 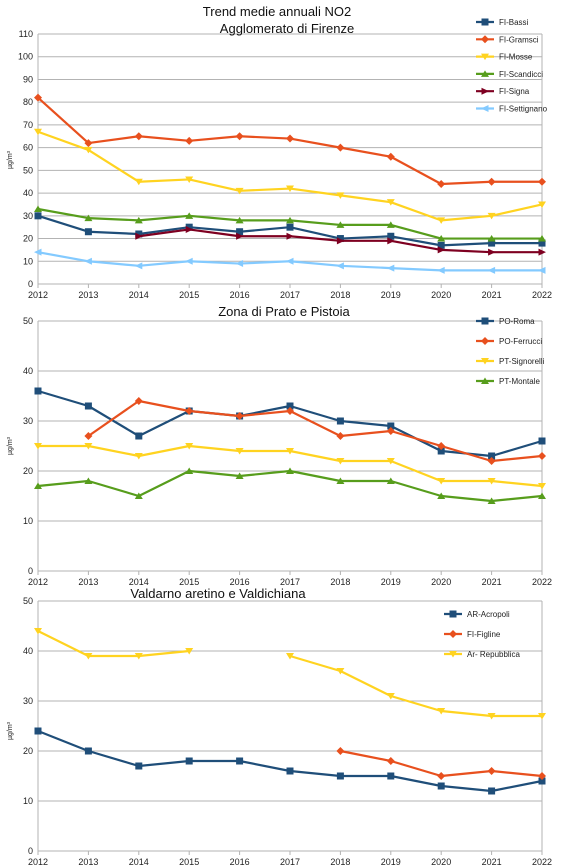 I want to click on y-axis-label: µg/m³, so click(x=10, y=445).